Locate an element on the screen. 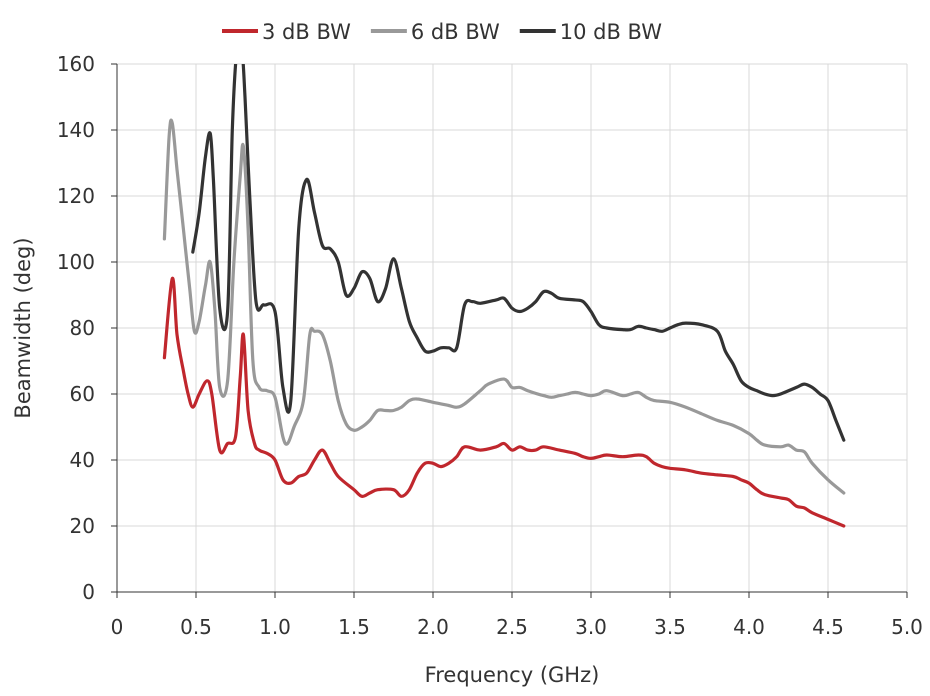 This screenshot has width=930, height=696. y-tick-label: 40 is located at coordinates (82, 460).